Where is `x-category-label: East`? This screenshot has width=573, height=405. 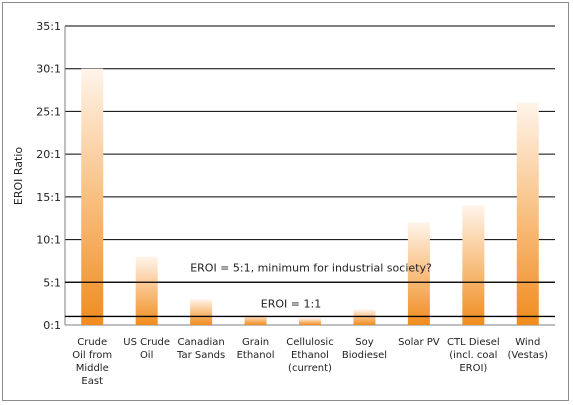 x-category-label: East is located at coordinates (92, 381).